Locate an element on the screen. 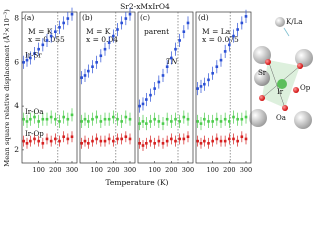  series-label: Ir-Sr is located at coordinates (33, 55).